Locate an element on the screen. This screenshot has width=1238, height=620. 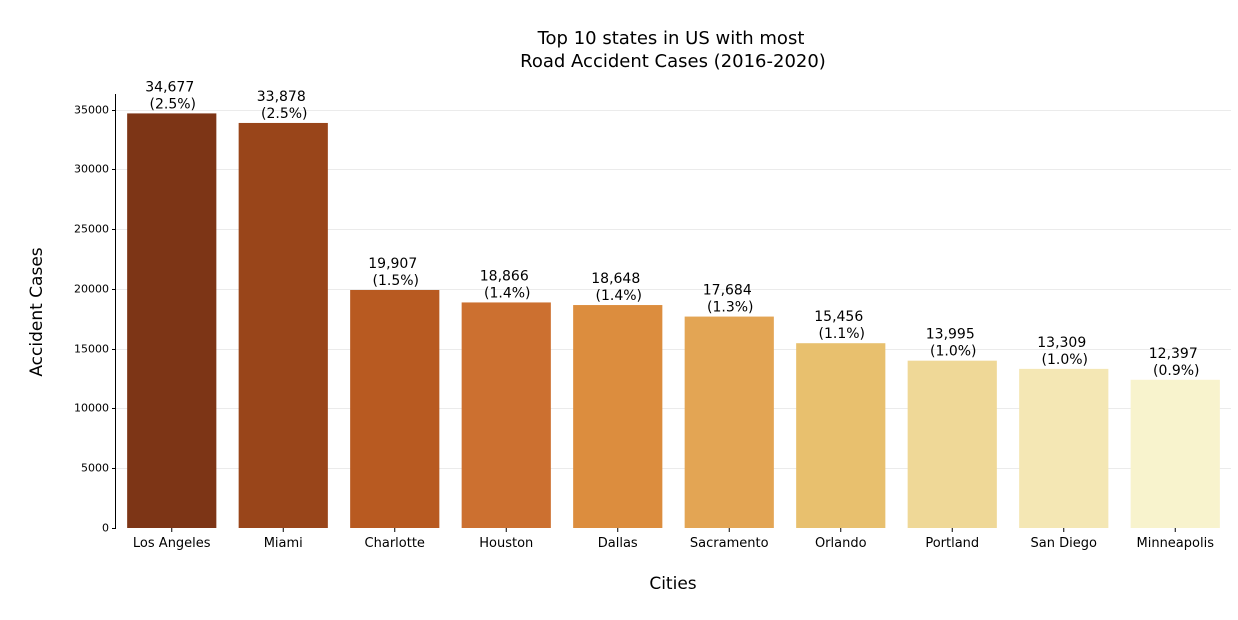
y-axis-ticks: 0 5000 10000 15000 20000 25000 30000 35000 is located at coordinates (95, 319).